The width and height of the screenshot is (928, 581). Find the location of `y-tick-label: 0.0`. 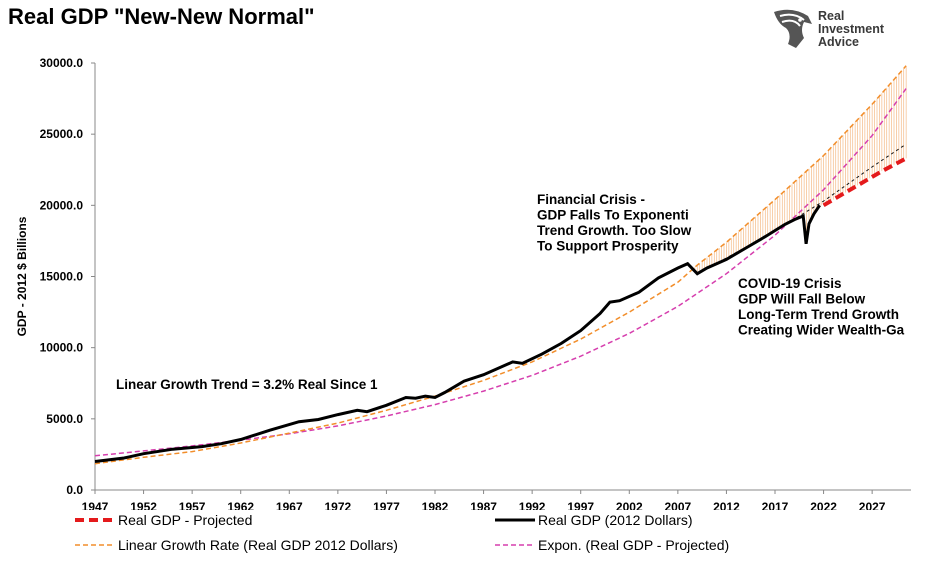

y-tick-label: 0.0 is located at coordinates (74, 490).